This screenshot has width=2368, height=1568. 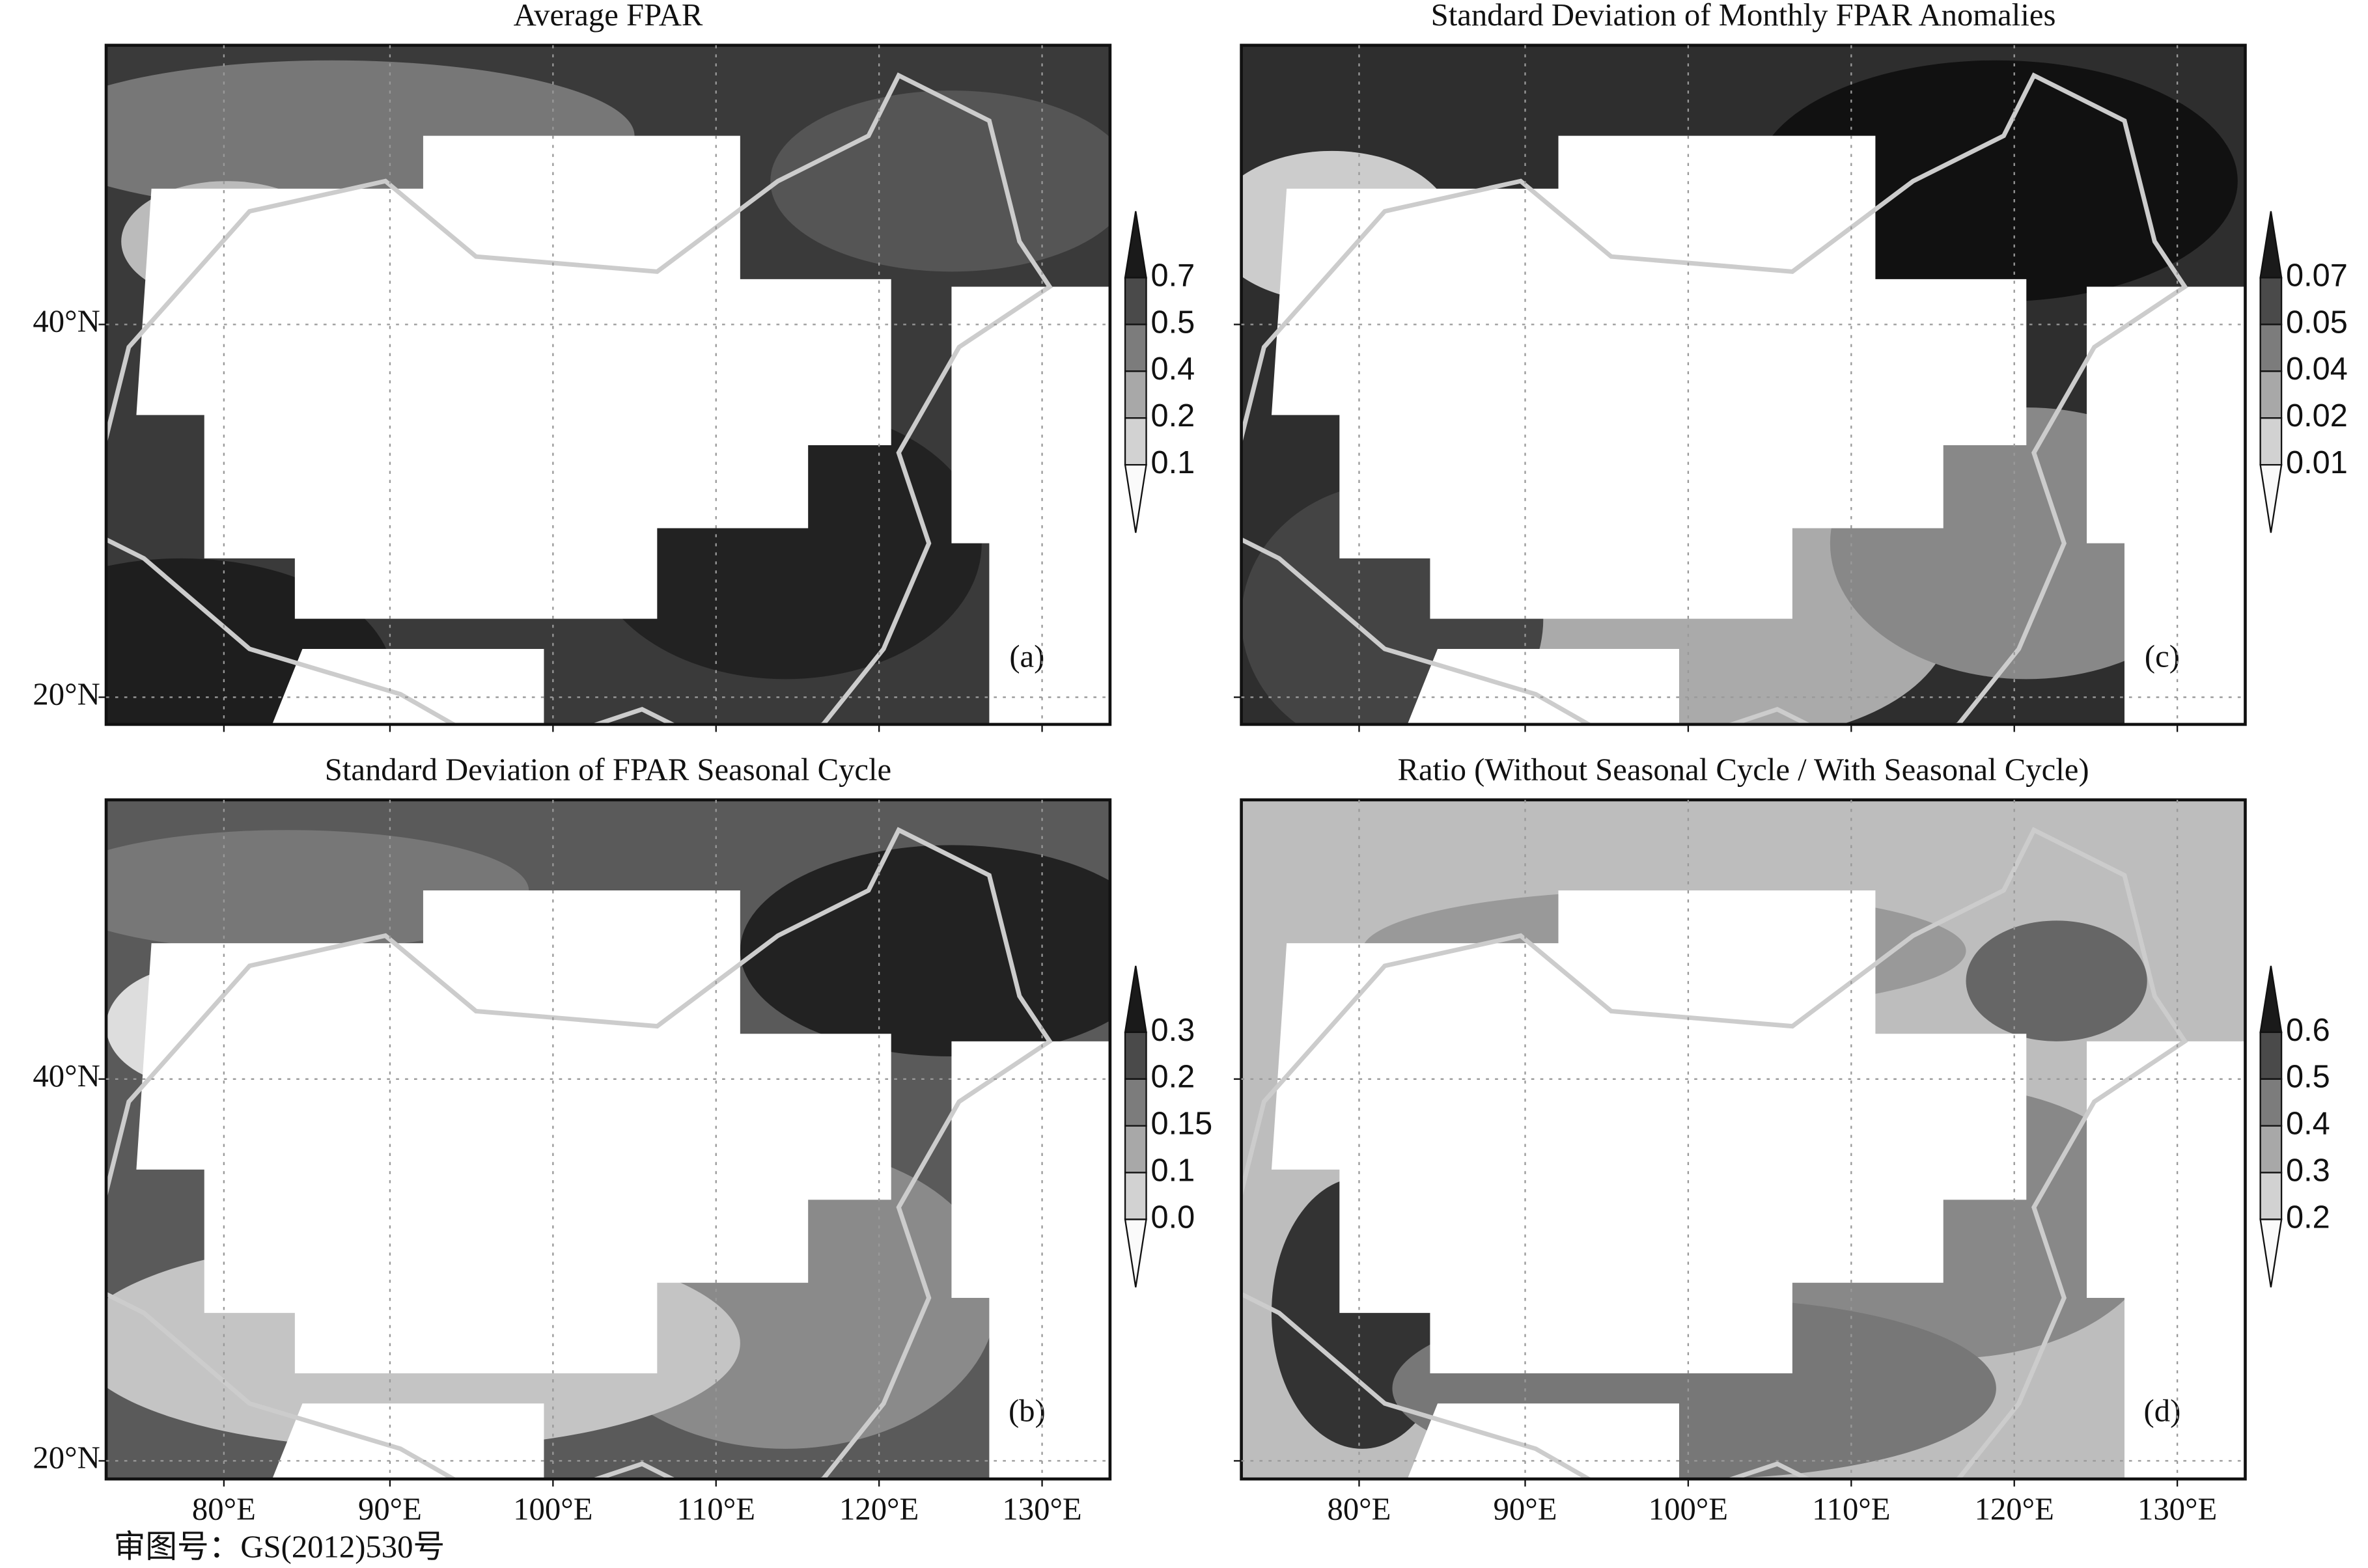 What do you see at coordinates (608, 16) in the screenshot?
I see `panel-title: Average FPAR` at bounding box center [608, 16].